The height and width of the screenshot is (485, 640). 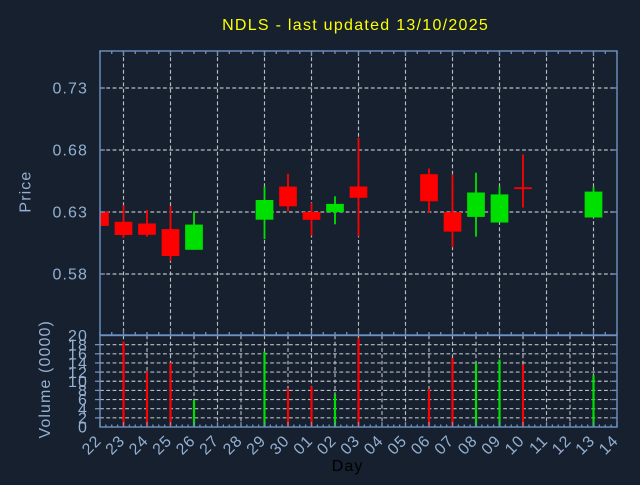 I want to click on svg-text: Volume (0000), so click(x=45, y=379).